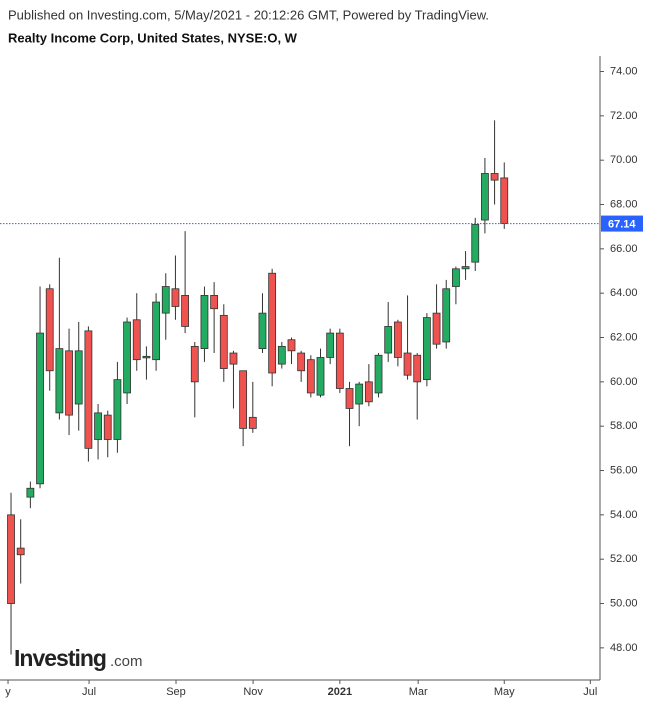 The height and width of the screenshot is (709, 648). What do you see at coordinates (126, 661) in the screenshot?
I see `watermark-suffix: .com` at bounding box center [126, 661].